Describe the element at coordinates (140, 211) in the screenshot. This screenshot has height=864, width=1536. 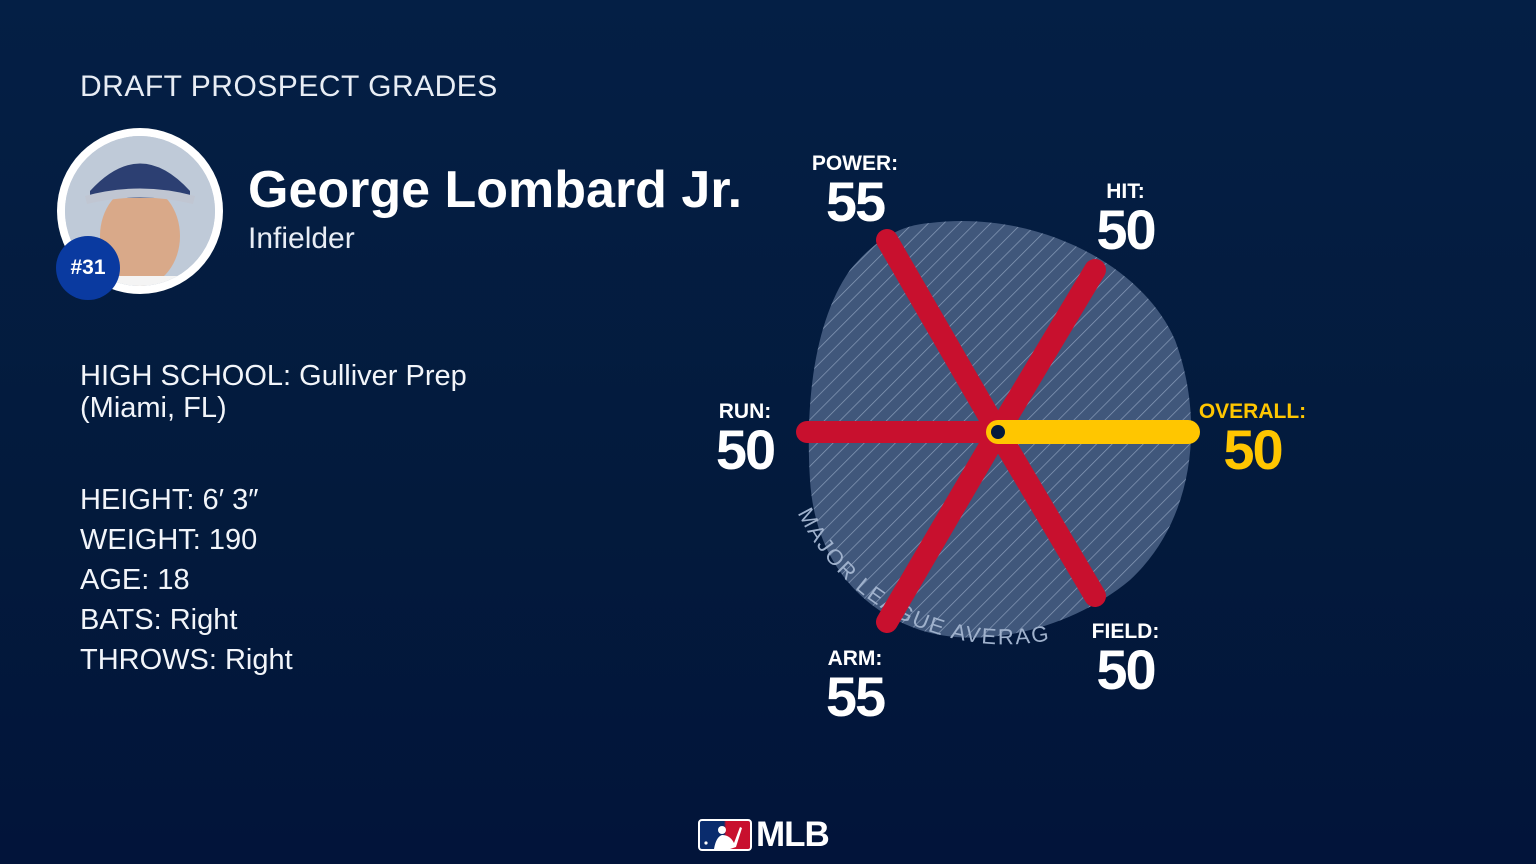
I see `player-avatar` at that location.